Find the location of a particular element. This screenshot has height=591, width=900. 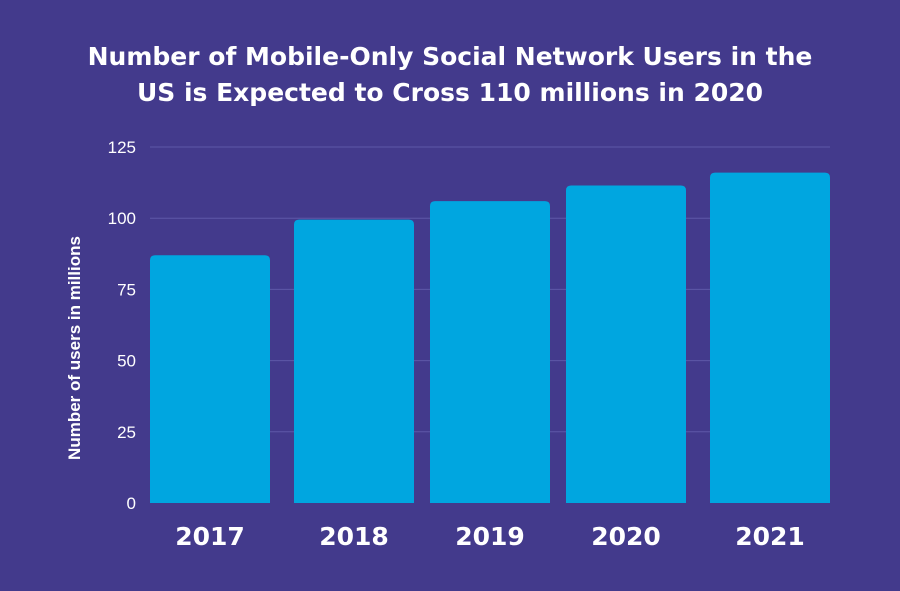

x-tick-label: 2021 is located at coordinates (770, 536).